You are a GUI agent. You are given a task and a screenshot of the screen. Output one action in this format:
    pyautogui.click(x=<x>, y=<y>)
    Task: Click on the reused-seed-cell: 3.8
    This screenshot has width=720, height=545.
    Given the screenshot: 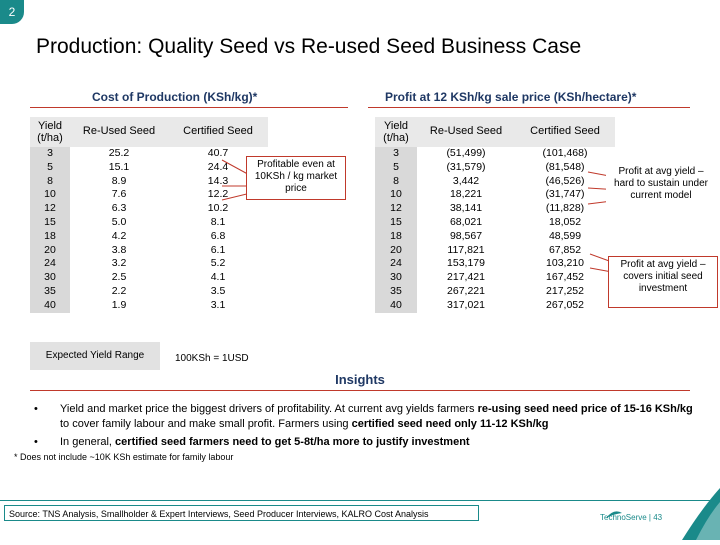 What is the action you would take?
    pyautogui.click(x=119, y=249)
    